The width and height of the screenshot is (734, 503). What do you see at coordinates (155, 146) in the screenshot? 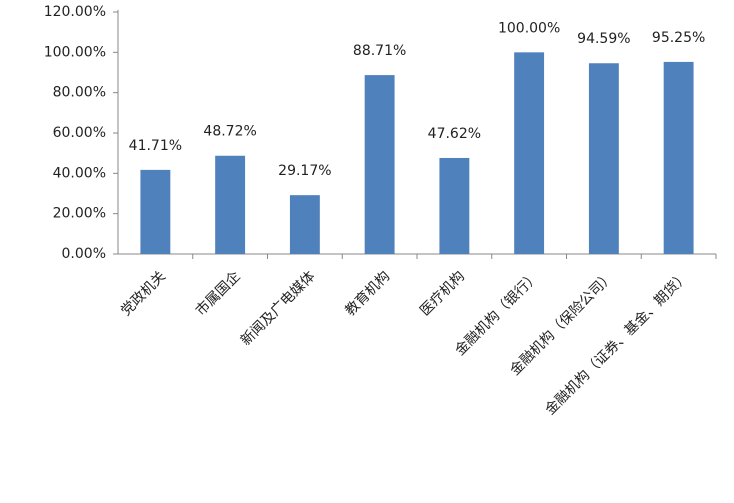
I see `data-label: 41.71%` at bounding box center [155, 146].